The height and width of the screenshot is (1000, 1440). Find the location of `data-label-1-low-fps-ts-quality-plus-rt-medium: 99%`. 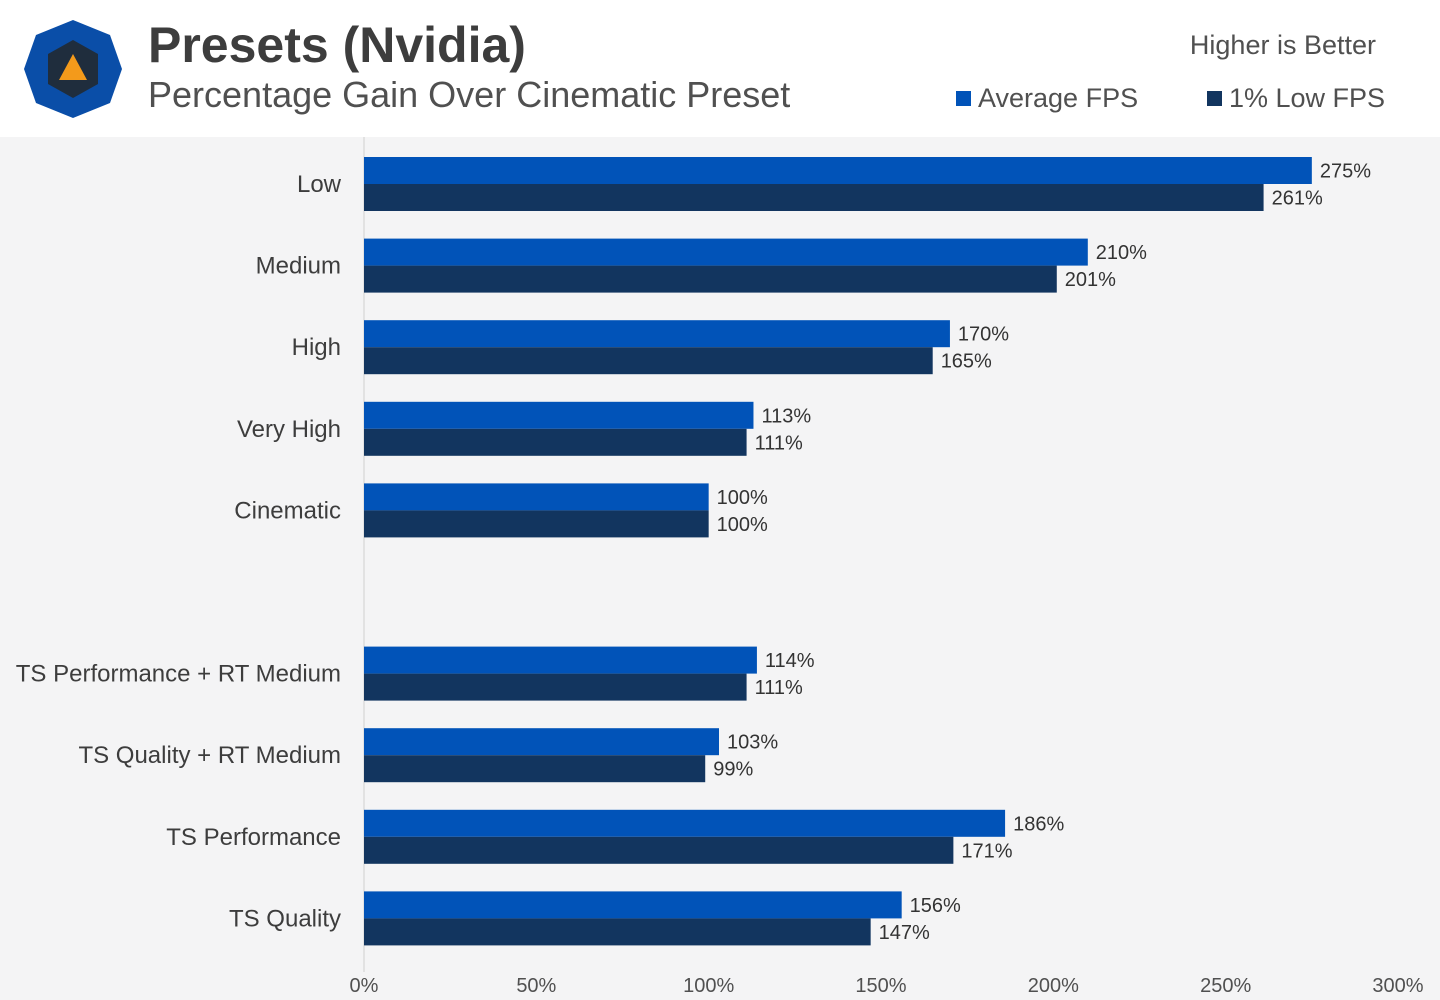

data-label-1-low-fps-ts-quality-plus-rt-medium: 99% is located at coordinates (733, 770).